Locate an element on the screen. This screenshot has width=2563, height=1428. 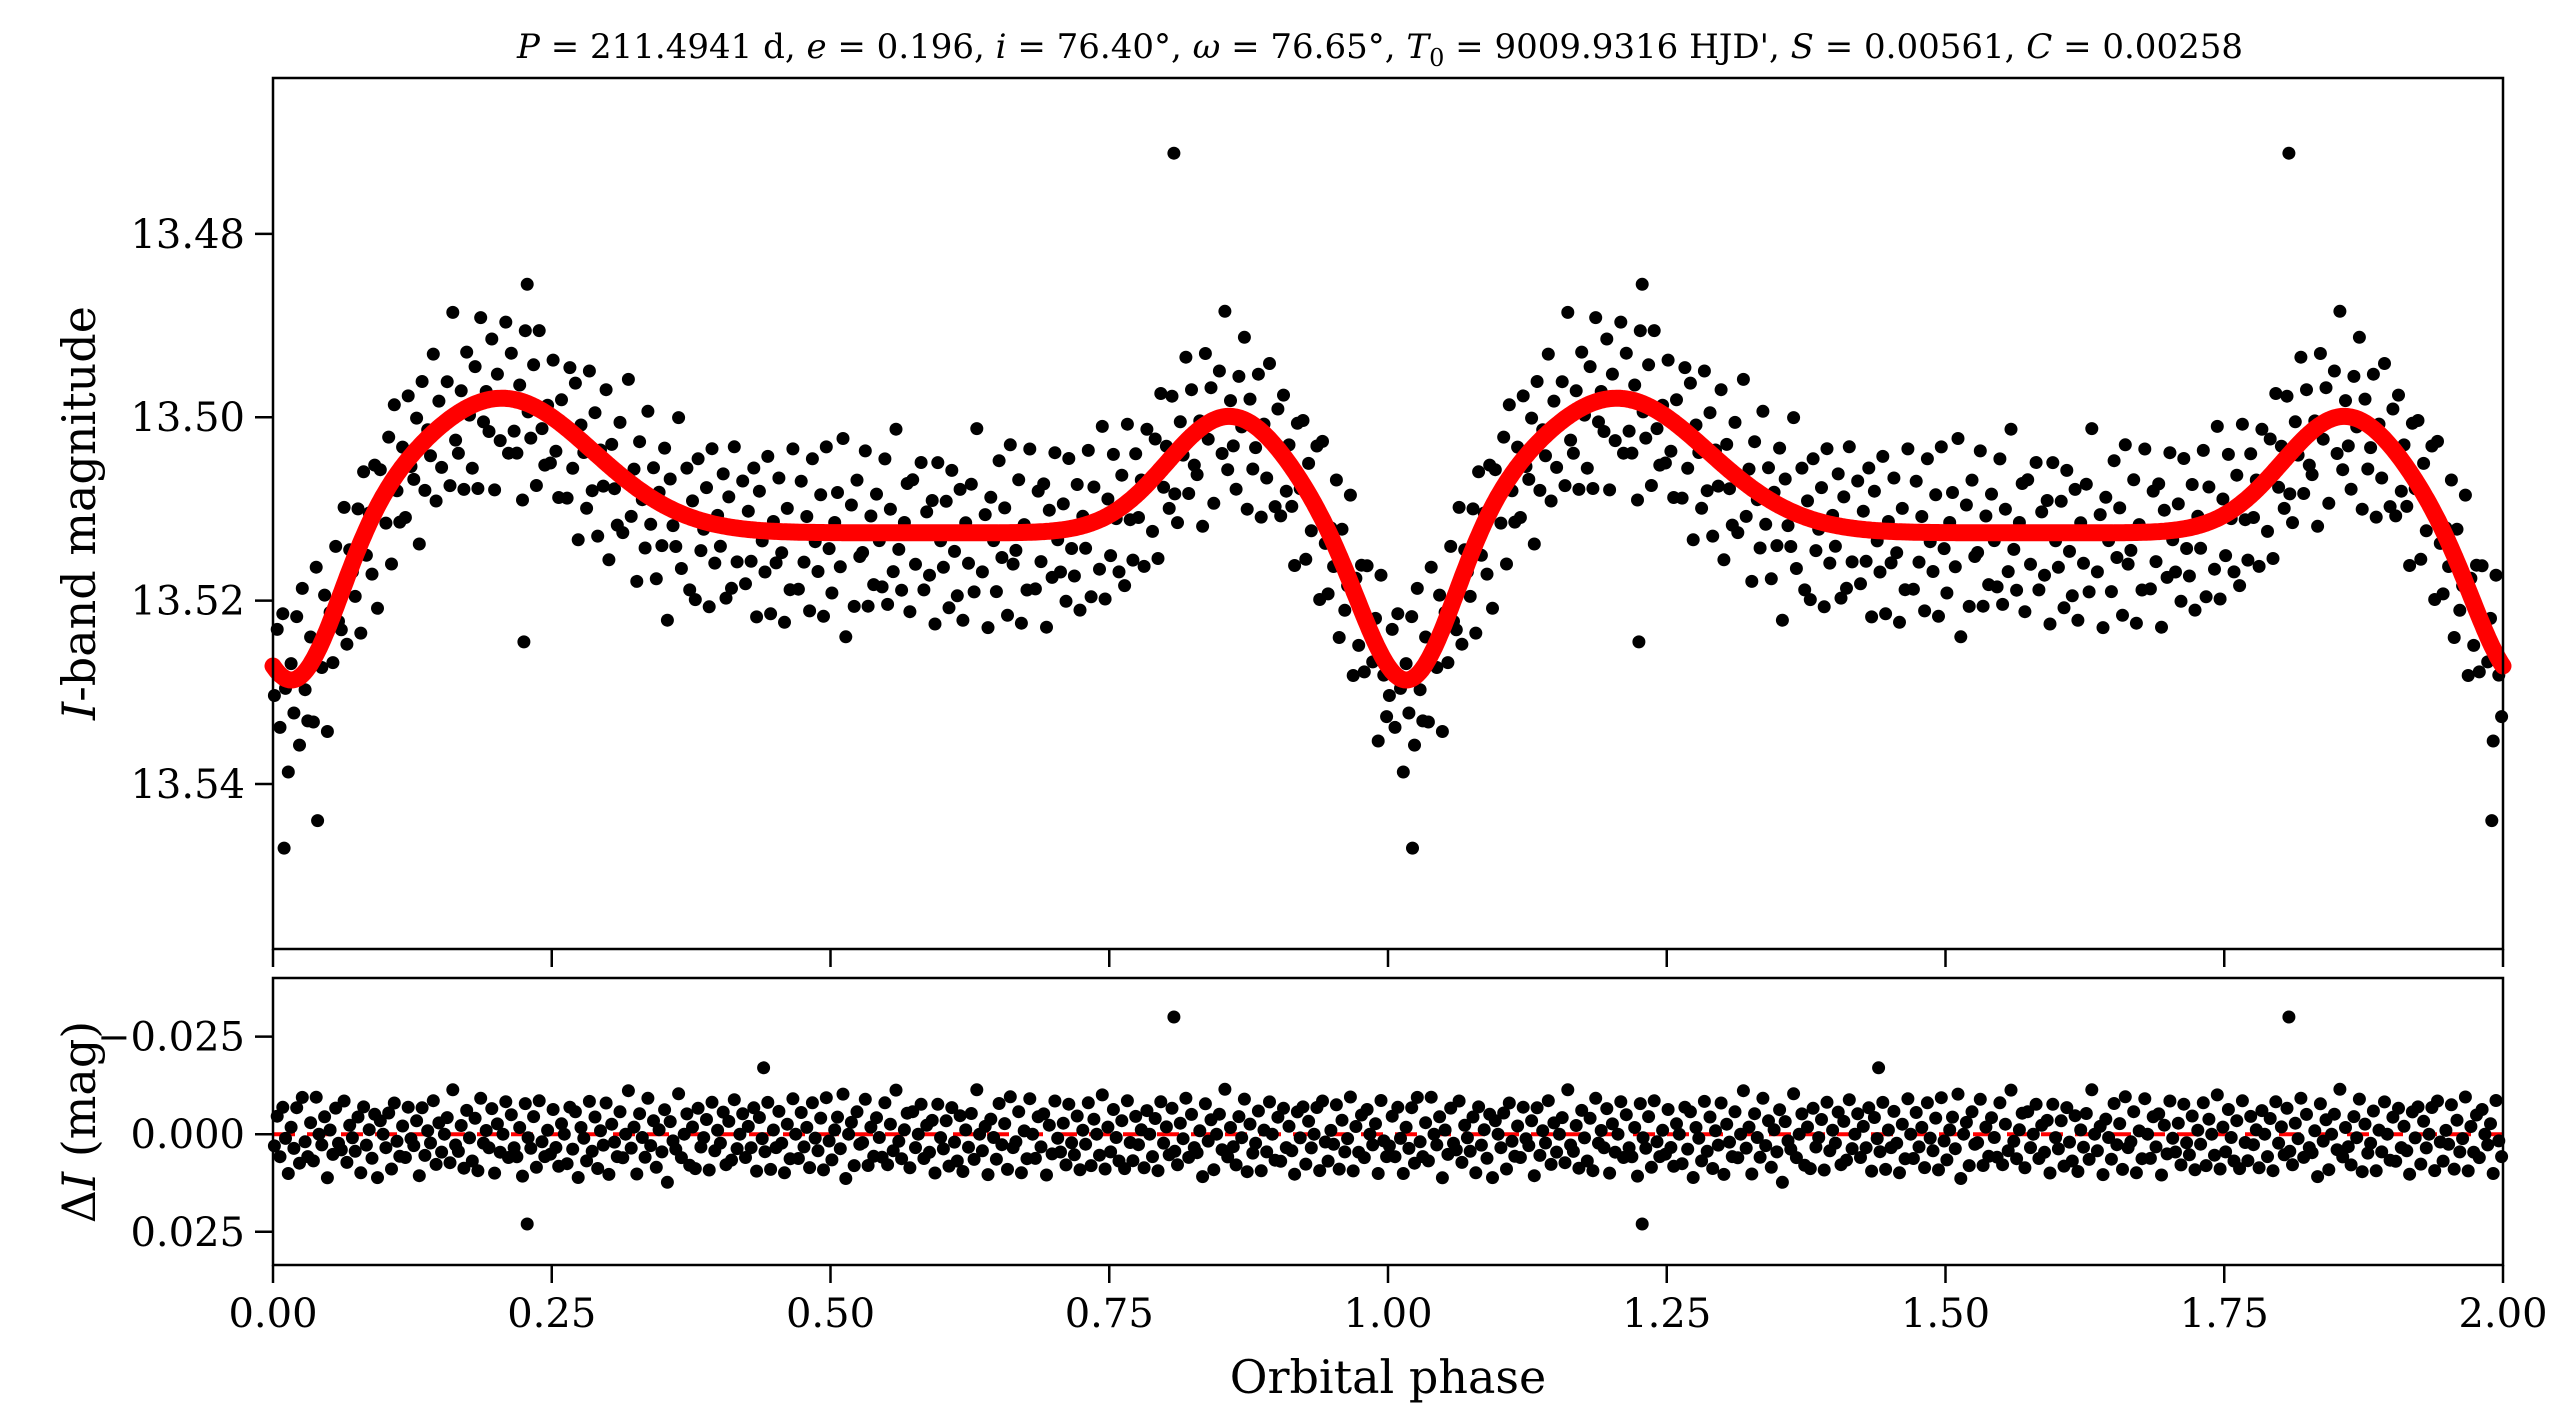
x-tick-label: 0.25 is located at coordinates (551, 1314).